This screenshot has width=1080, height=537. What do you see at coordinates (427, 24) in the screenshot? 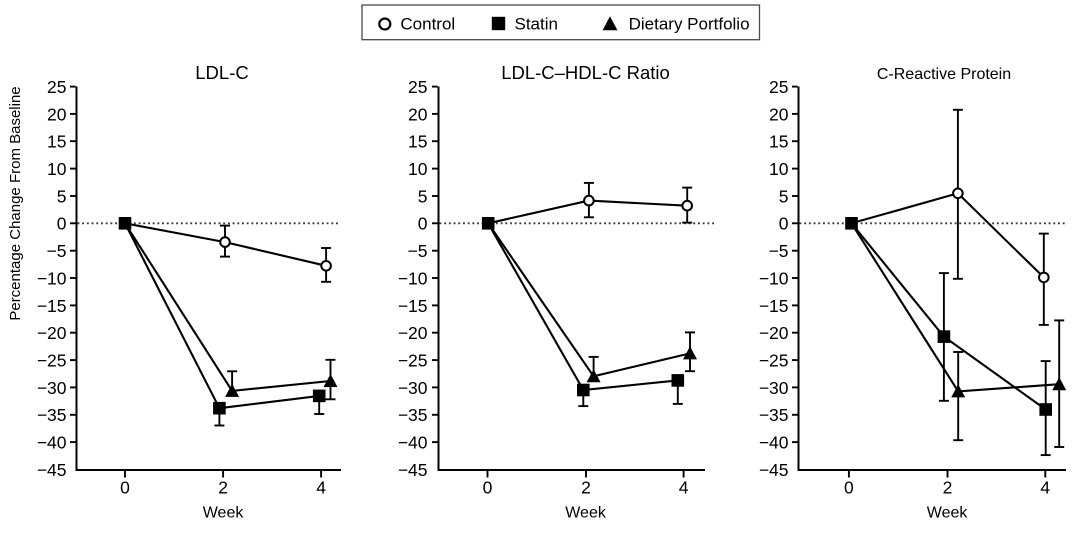
I see `svg-text: Control` at bounding box center [427, 24].